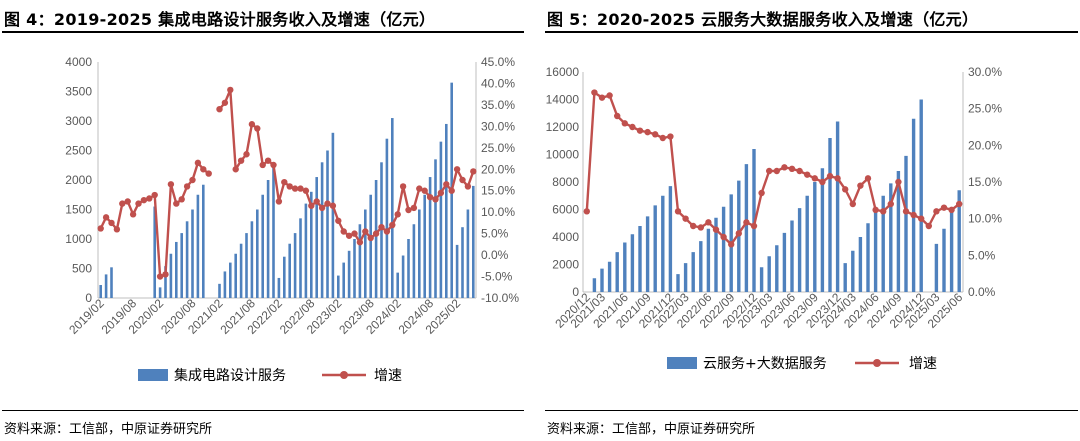 This screenshot has width=1080, height=441. What do you see at coordinates (497, 277) in the screenshot?
I see `right-tick-label: -5.0%` at bounding box center [497, 277].